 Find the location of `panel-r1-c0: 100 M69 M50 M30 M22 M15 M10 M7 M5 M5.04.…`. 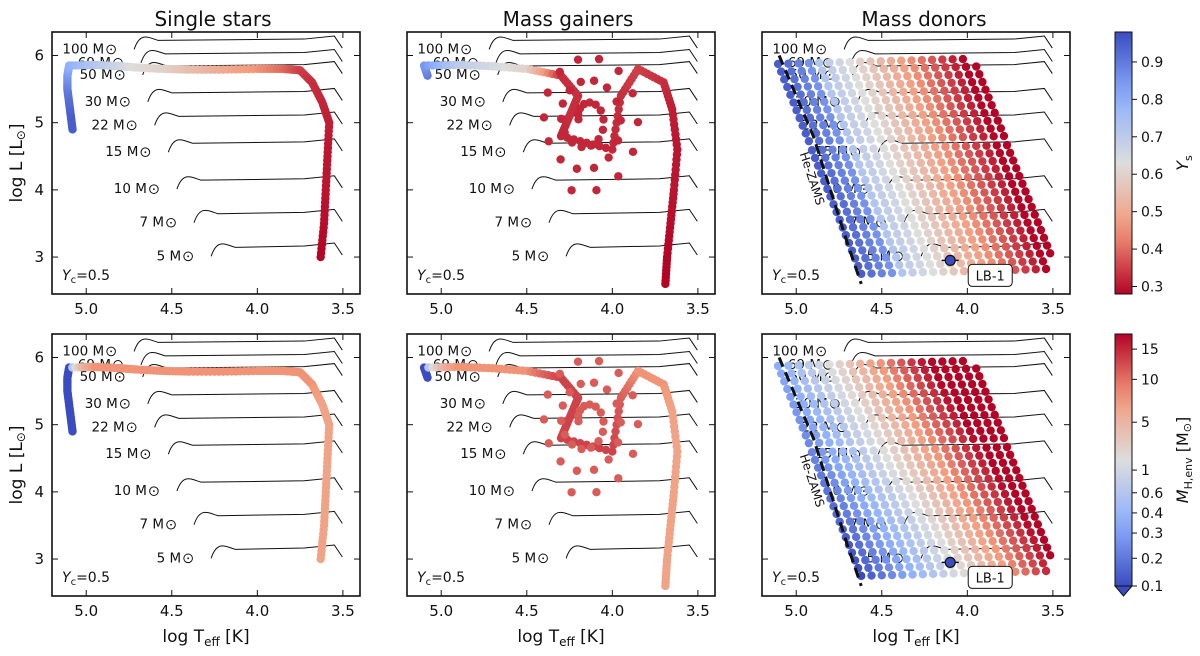

panel-r1-c0: 100 M69 M50 M30 M22 M15 M10 M7 M5 M5.04.… is located at coordinates (184, 491).